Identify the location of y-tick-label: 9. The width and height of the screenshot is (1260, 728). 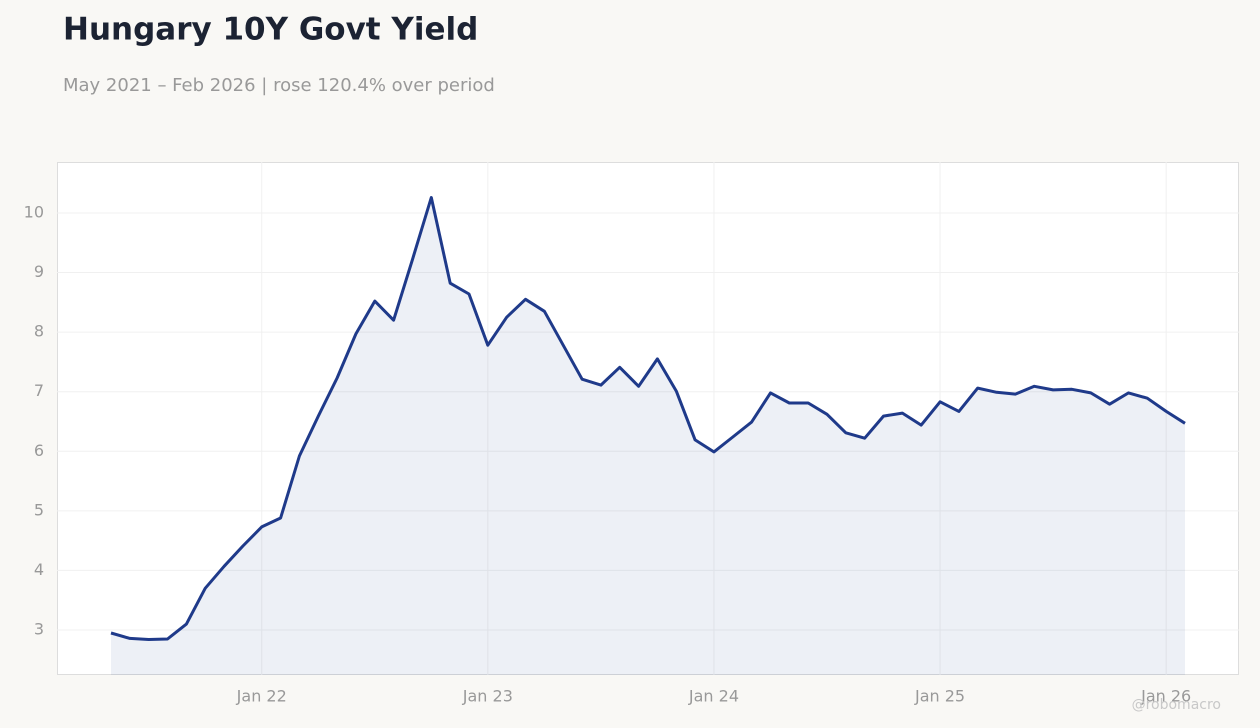
(39, 271).